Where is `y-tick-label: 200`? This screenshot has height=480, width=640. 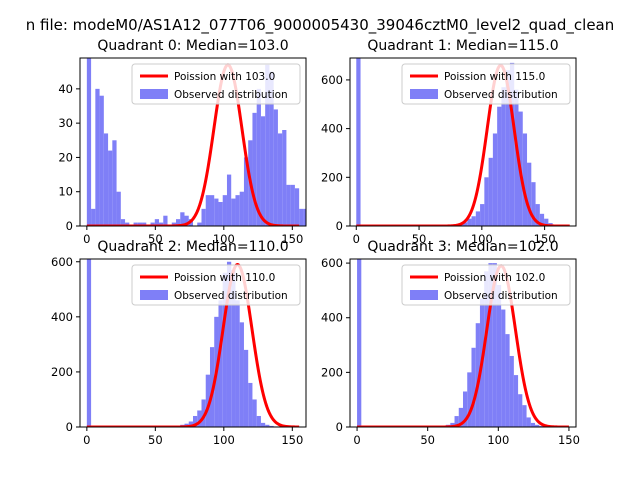
y-tick-label: 200 is located at coordinates (332, 372).